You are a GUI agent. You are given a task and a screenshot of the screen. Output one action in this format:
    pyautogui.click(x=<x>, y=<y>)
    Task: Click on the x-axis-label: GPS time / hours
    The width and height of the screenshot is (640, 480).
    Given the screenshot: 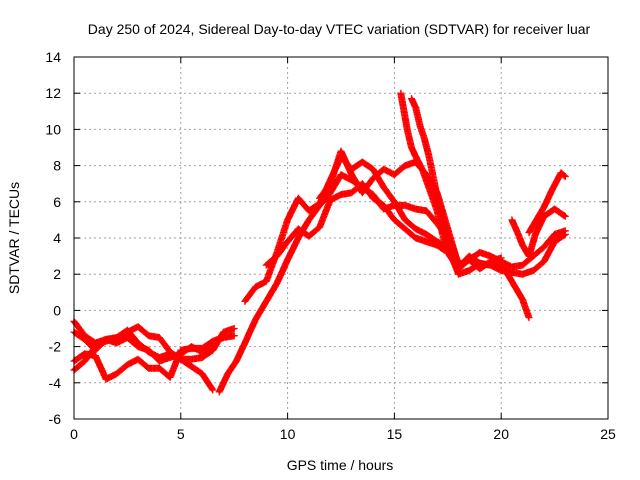 What is the action you would take?
    pyautogui.click(x=340, y=465)
    